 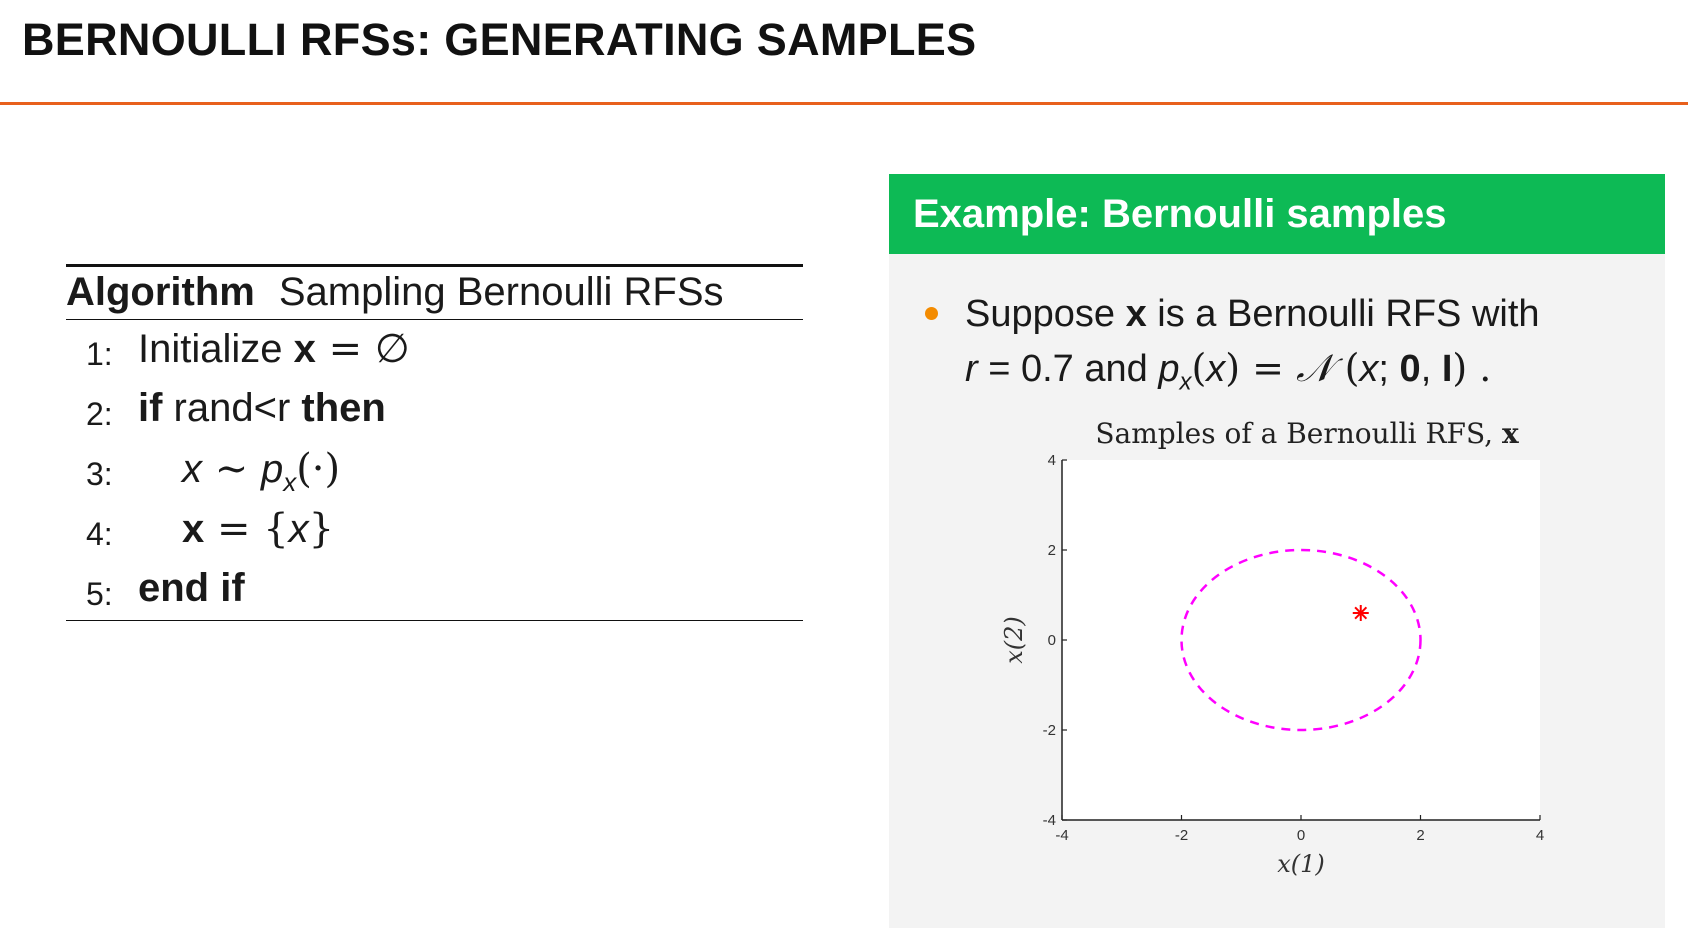 What do you see at coordinates (231, 469) in the screenshot?
I see `tilde-symbol: ∼` at bounding box center [231, 469].